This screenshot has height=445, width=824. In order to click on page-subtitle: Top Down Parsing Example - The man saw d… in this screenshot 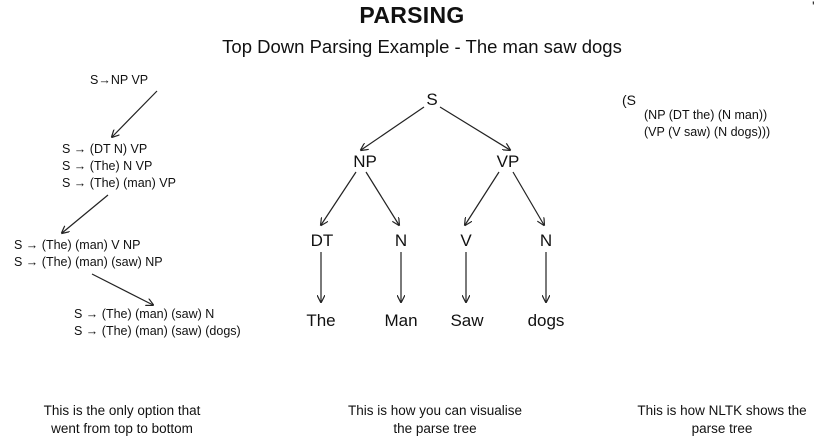, I will do `click(422, 46)`.